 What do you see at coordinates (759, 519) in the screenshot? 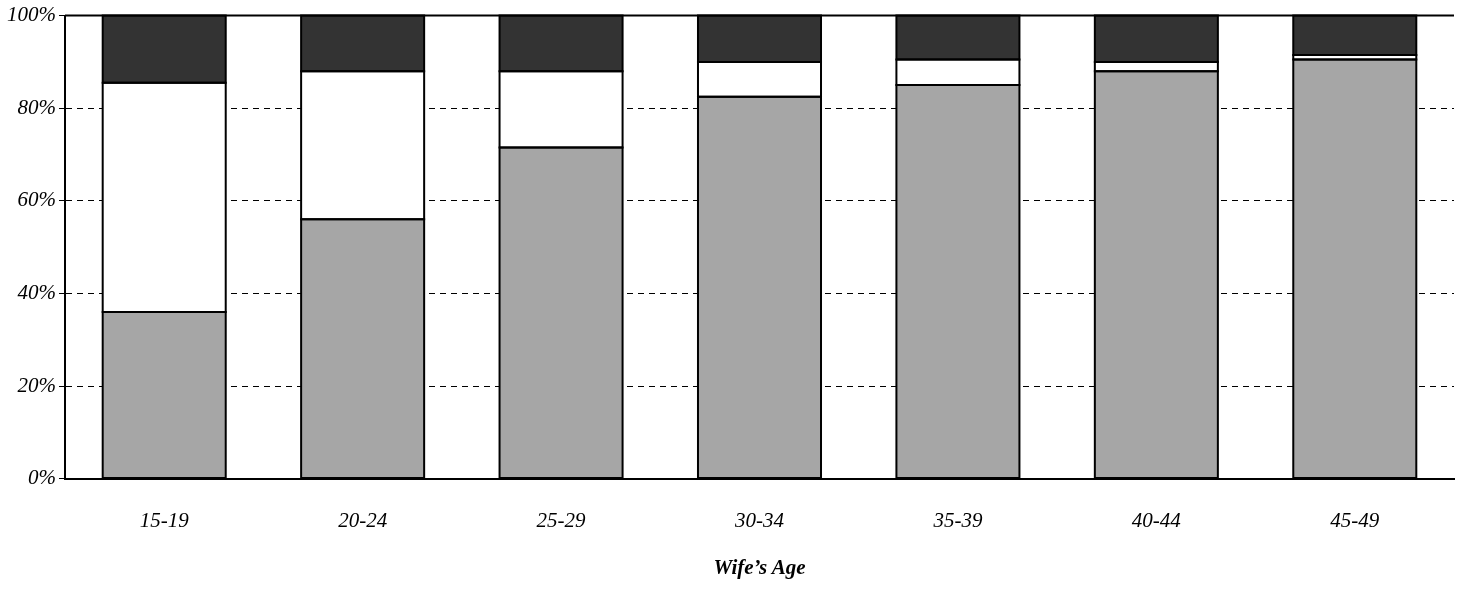
I see `x-tick-label: 30-34` at bounding box center [759, 519].